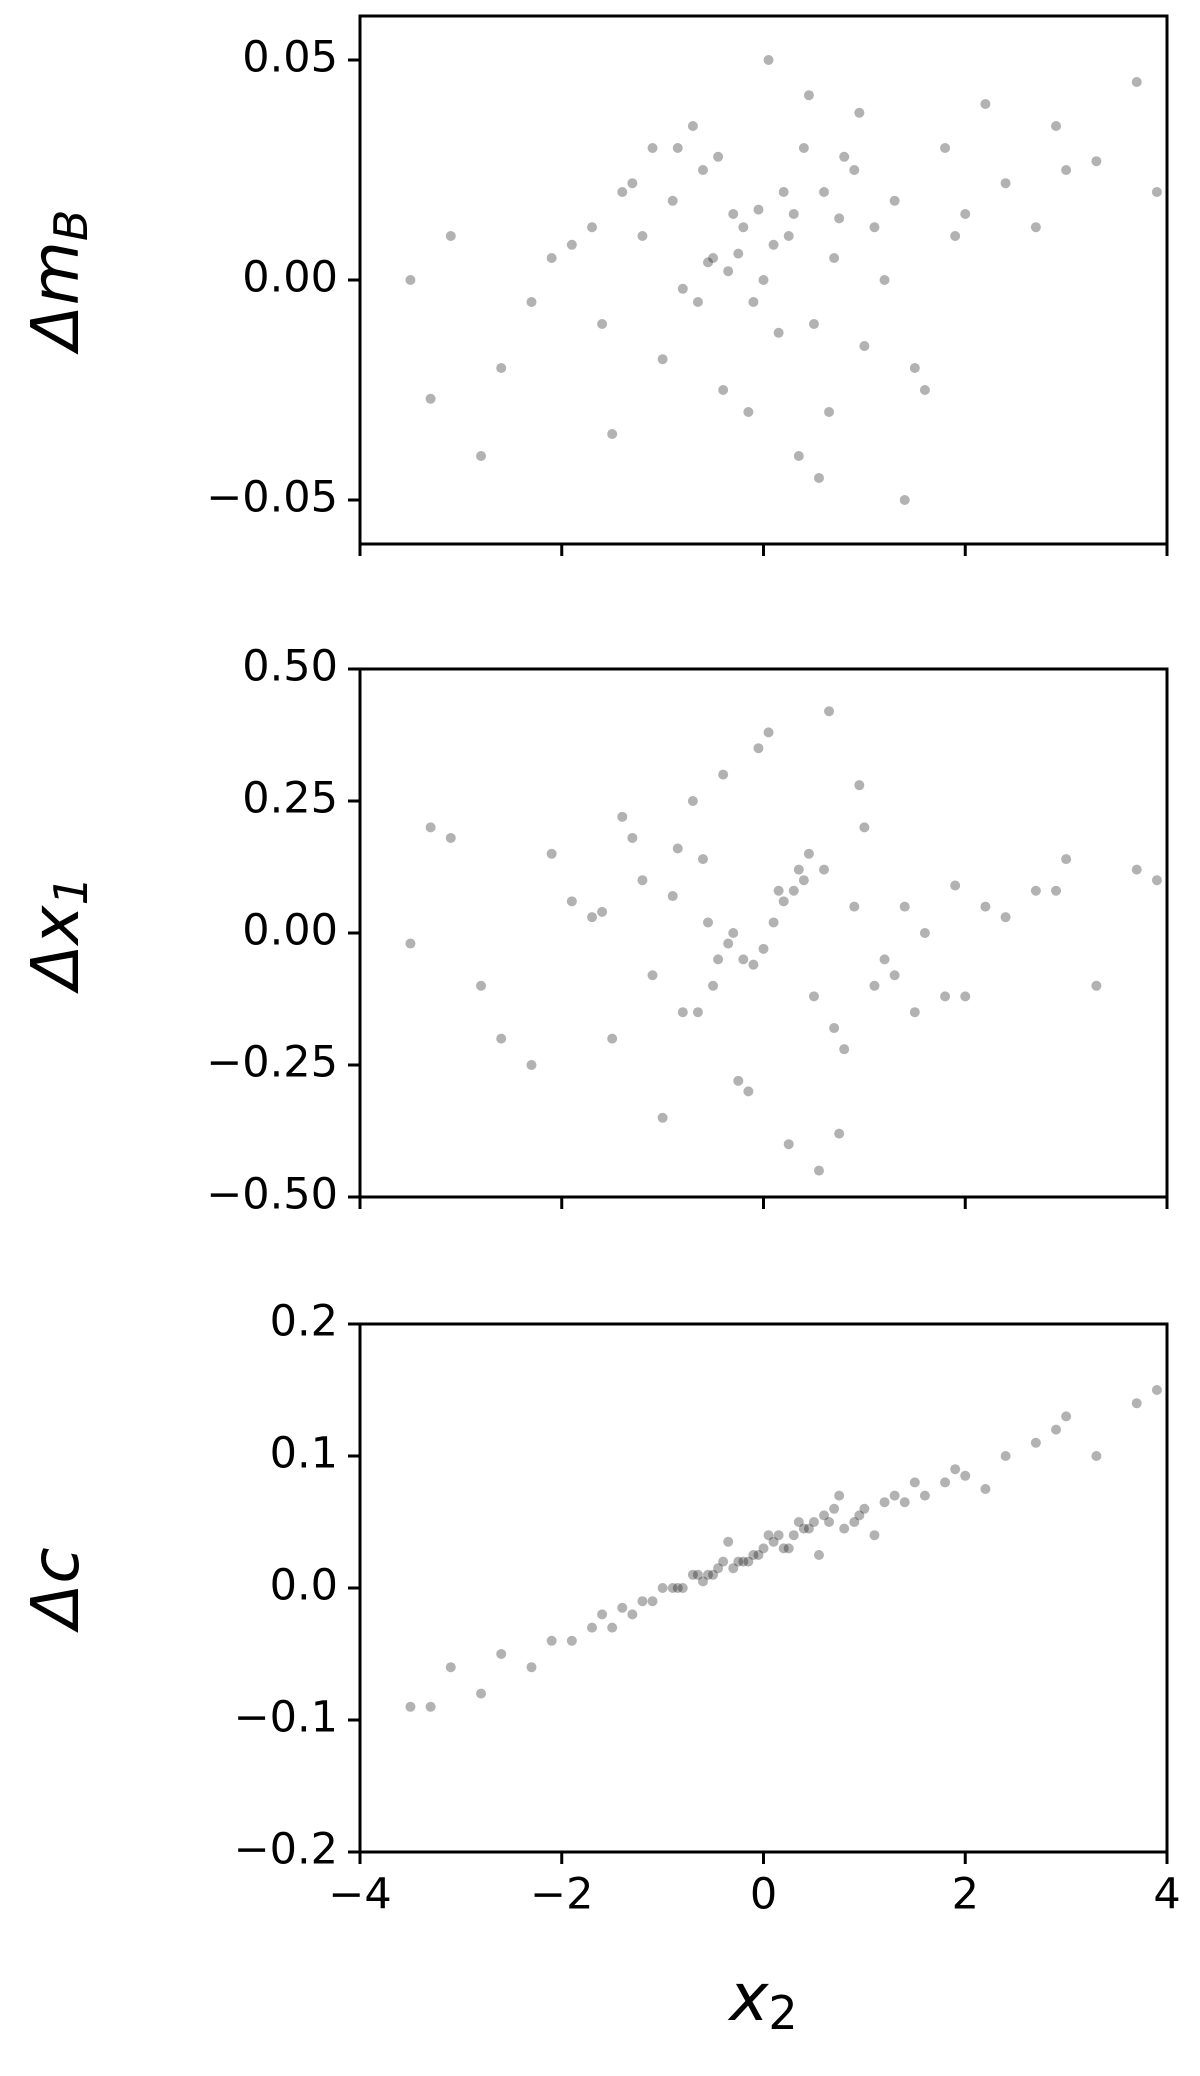 Image resolution: width=1200 pixels, height=2076 pixels. Describe the element at coordinates (272, 1063) in the screenshot. I see `y-tick-label: −0.25` at that location.